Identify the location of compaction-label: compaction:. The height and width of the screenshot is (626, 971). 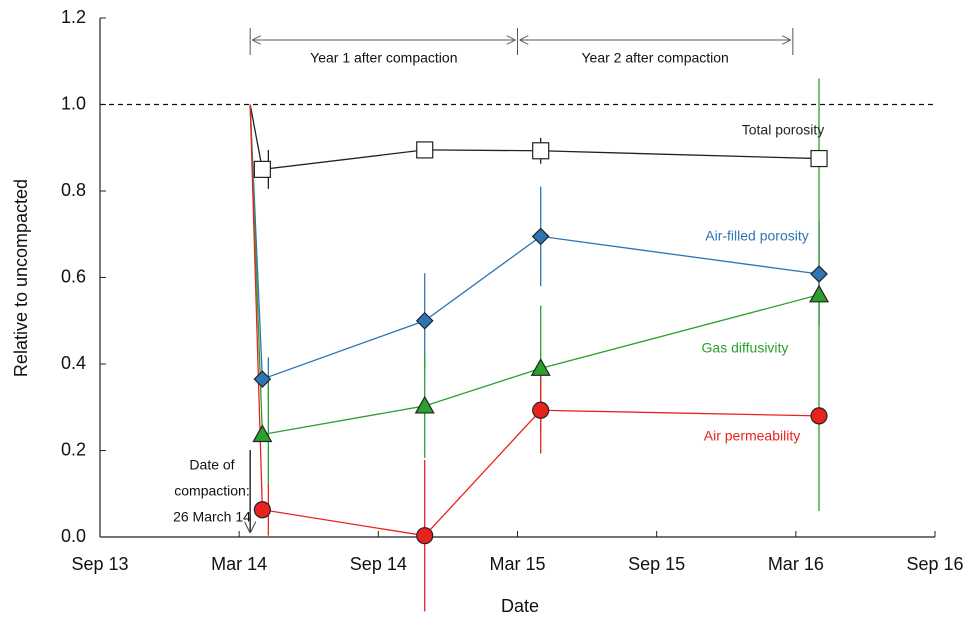
(211, 491).